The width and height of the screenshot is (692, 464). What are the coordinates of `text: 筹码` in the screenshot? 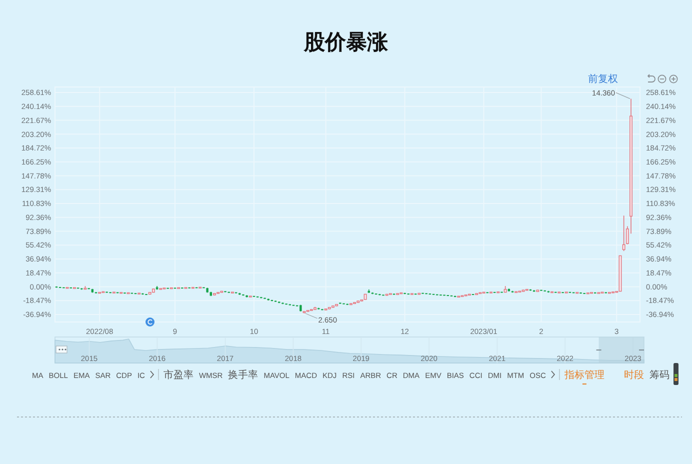 It's located at (660, 375).